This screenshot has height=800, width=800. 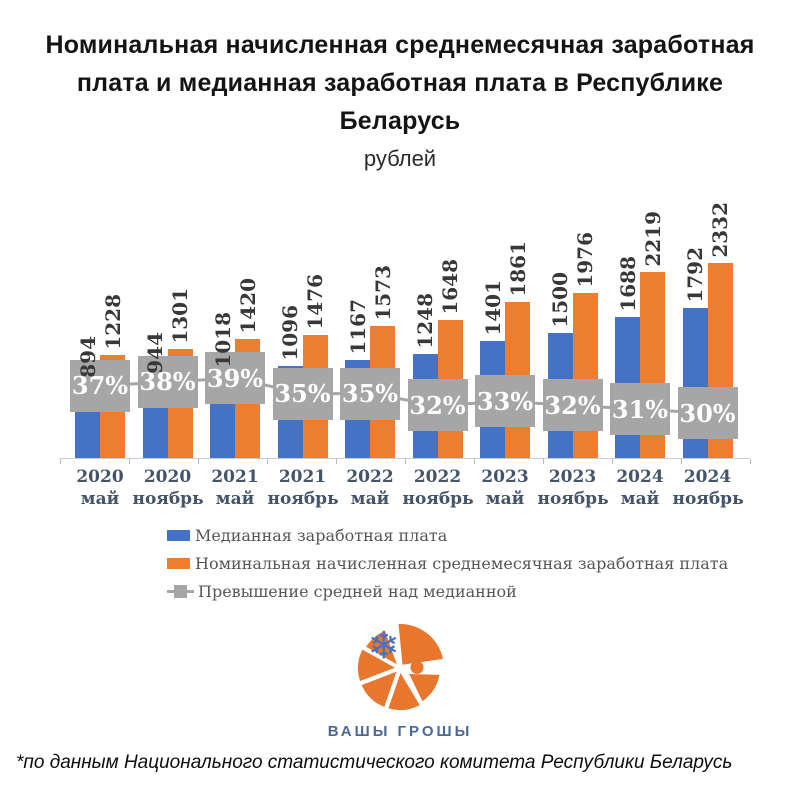 I want to click on median-salary-value-label: 944, so click(x=155, y=353).